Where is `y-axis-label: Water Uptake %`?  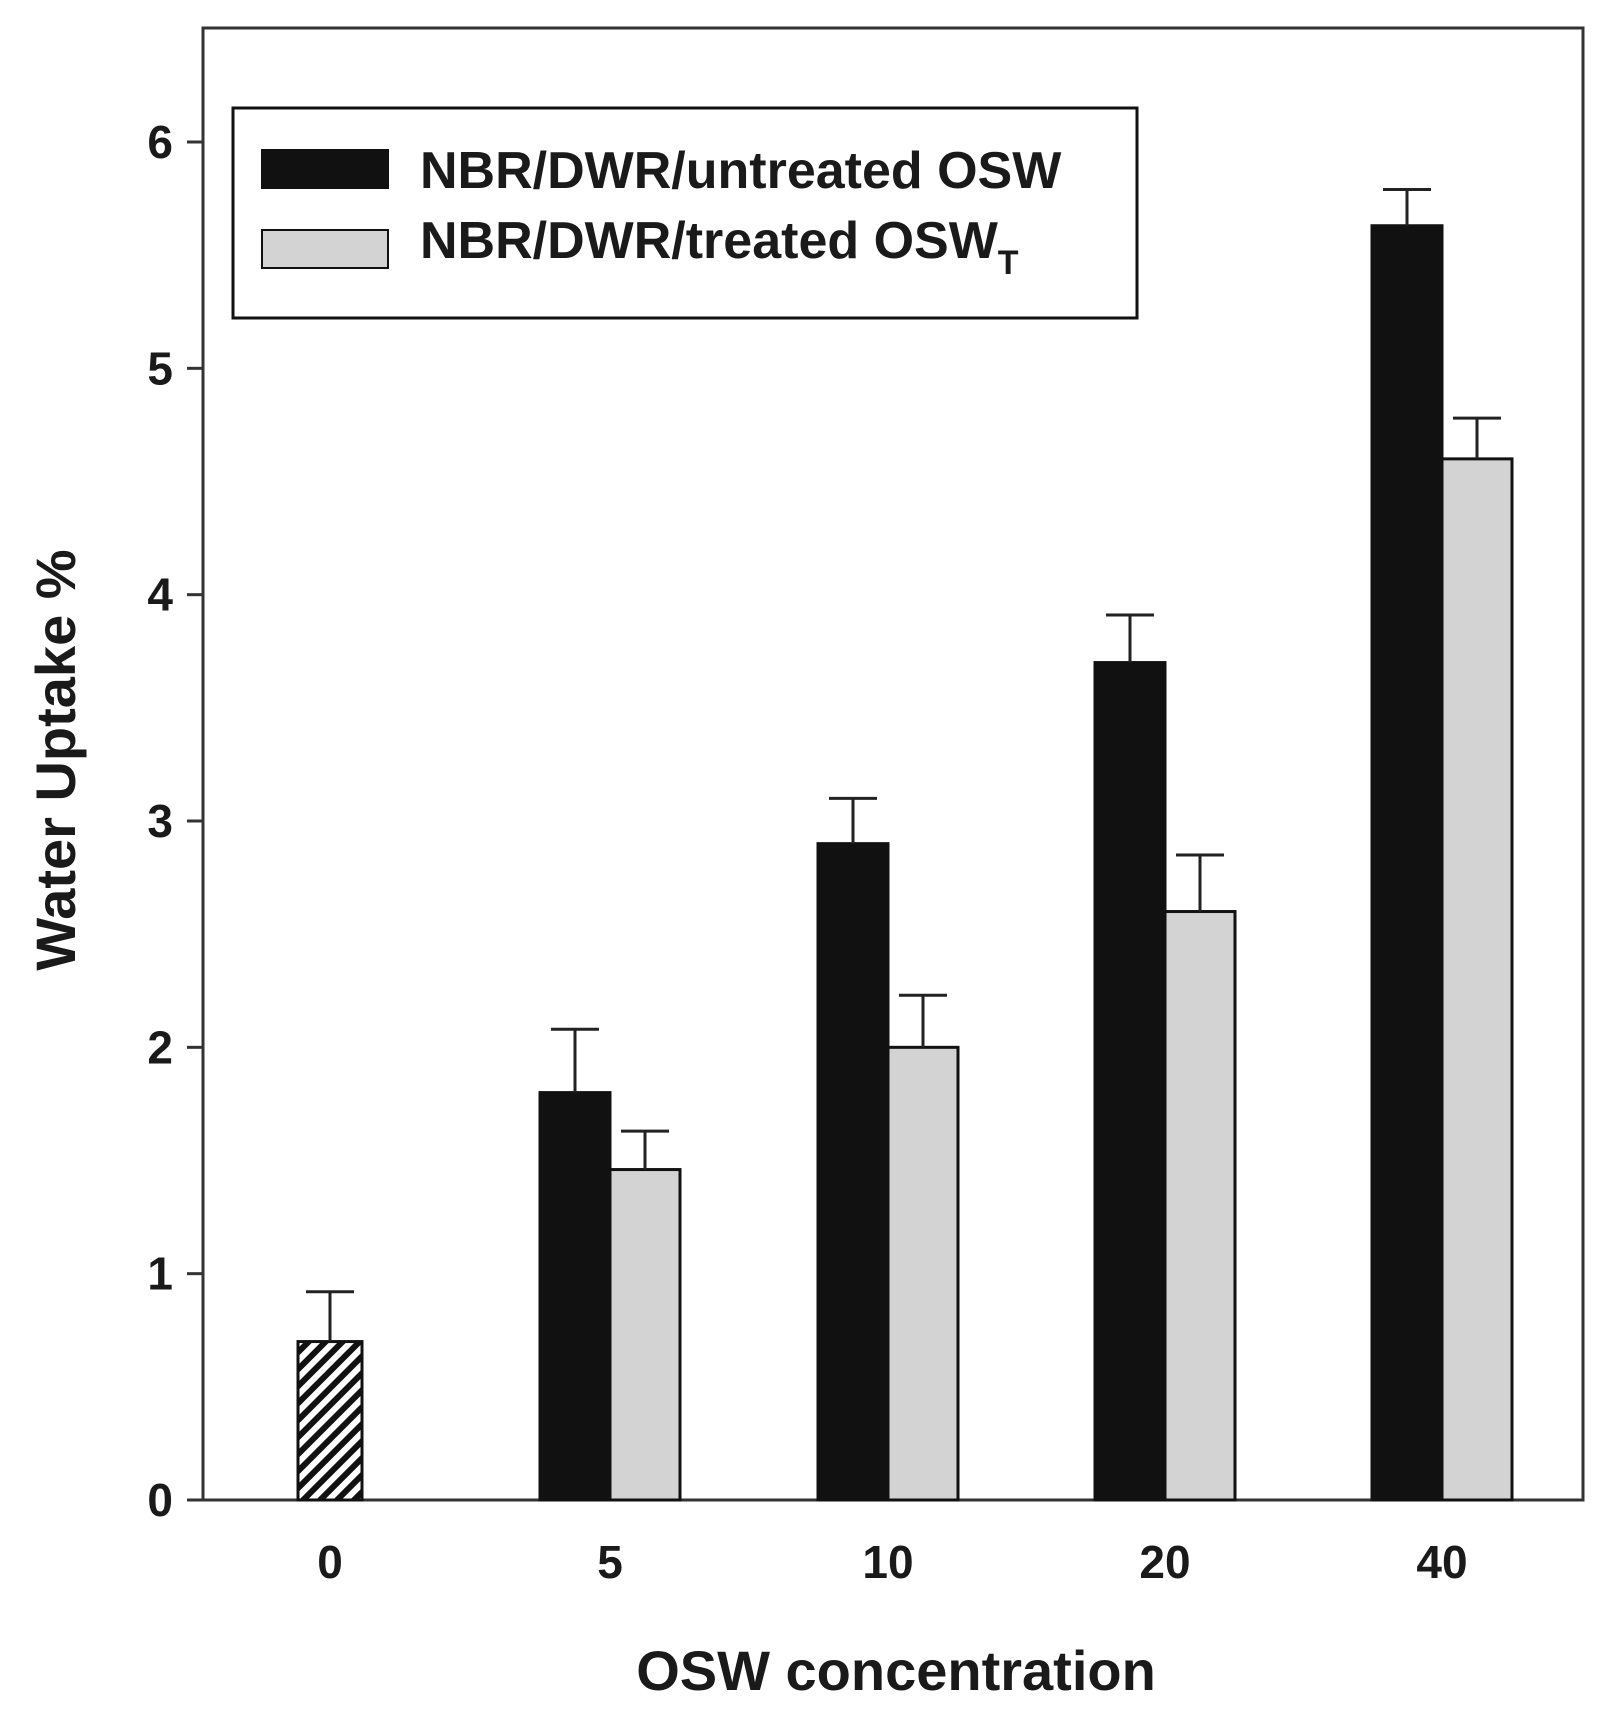 y-axis-label: Water Uptake % is located at coordinates (55, 759).